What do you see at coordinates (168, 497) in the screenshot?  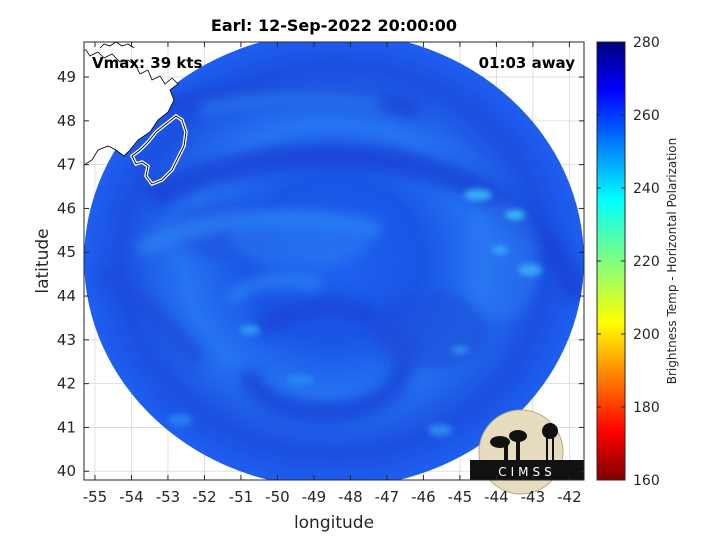 I see `x-tick-label: -53` at bounding box center [168, 497].